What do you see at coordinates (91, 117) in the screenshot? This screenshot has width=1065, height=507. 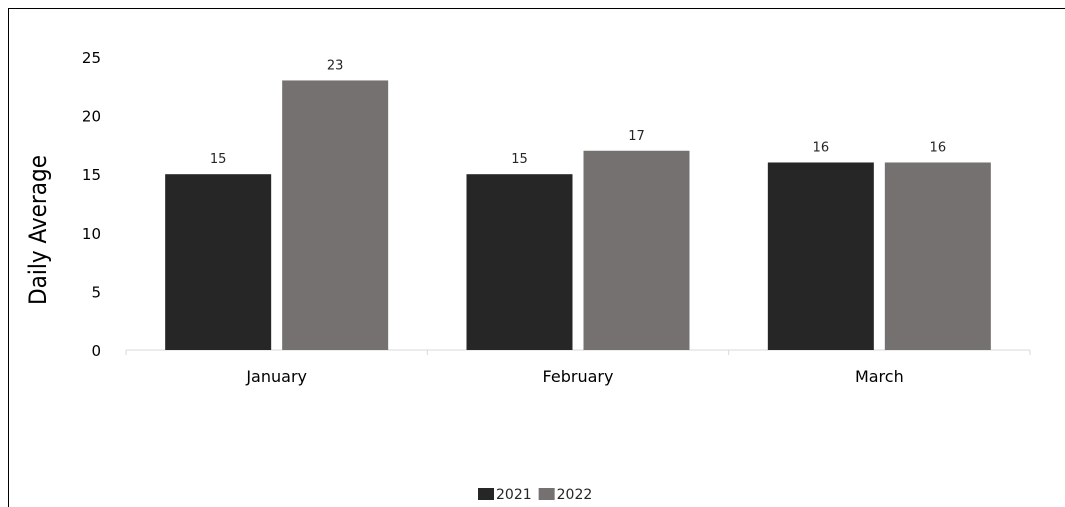 I see `y-tick-label: 20` at bounding box center [91, 117].